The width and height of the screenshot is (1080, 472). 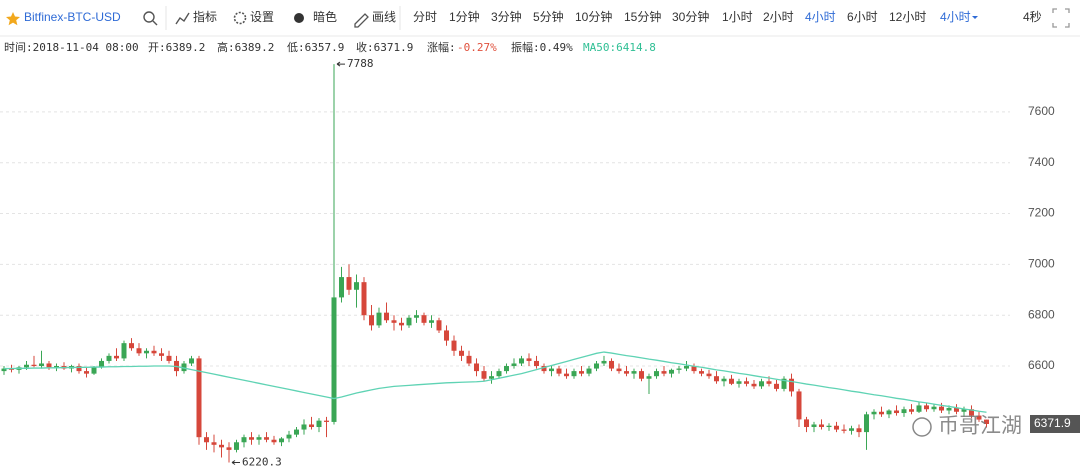 What do you see at coordinates (1052, 423) in the screenshot?
I see `last-price-label: 6371.9` at bounding box center [1052, 423].